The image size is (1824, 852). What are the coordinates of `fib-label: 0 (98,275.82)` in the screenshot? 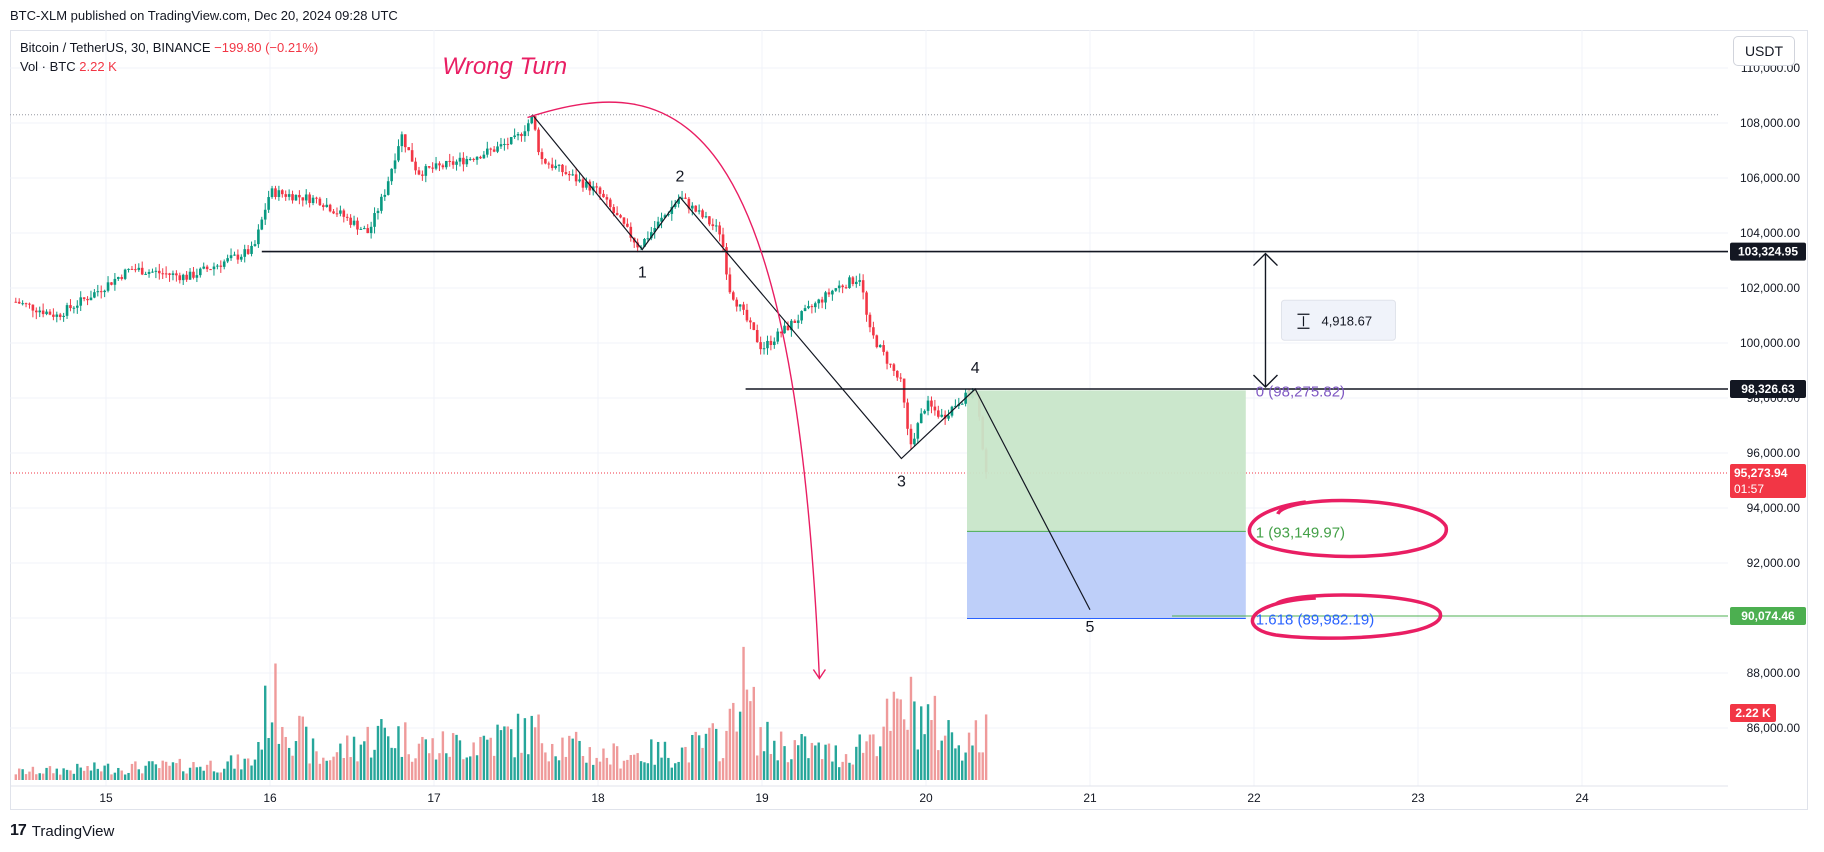 It's located at (1300, 391).